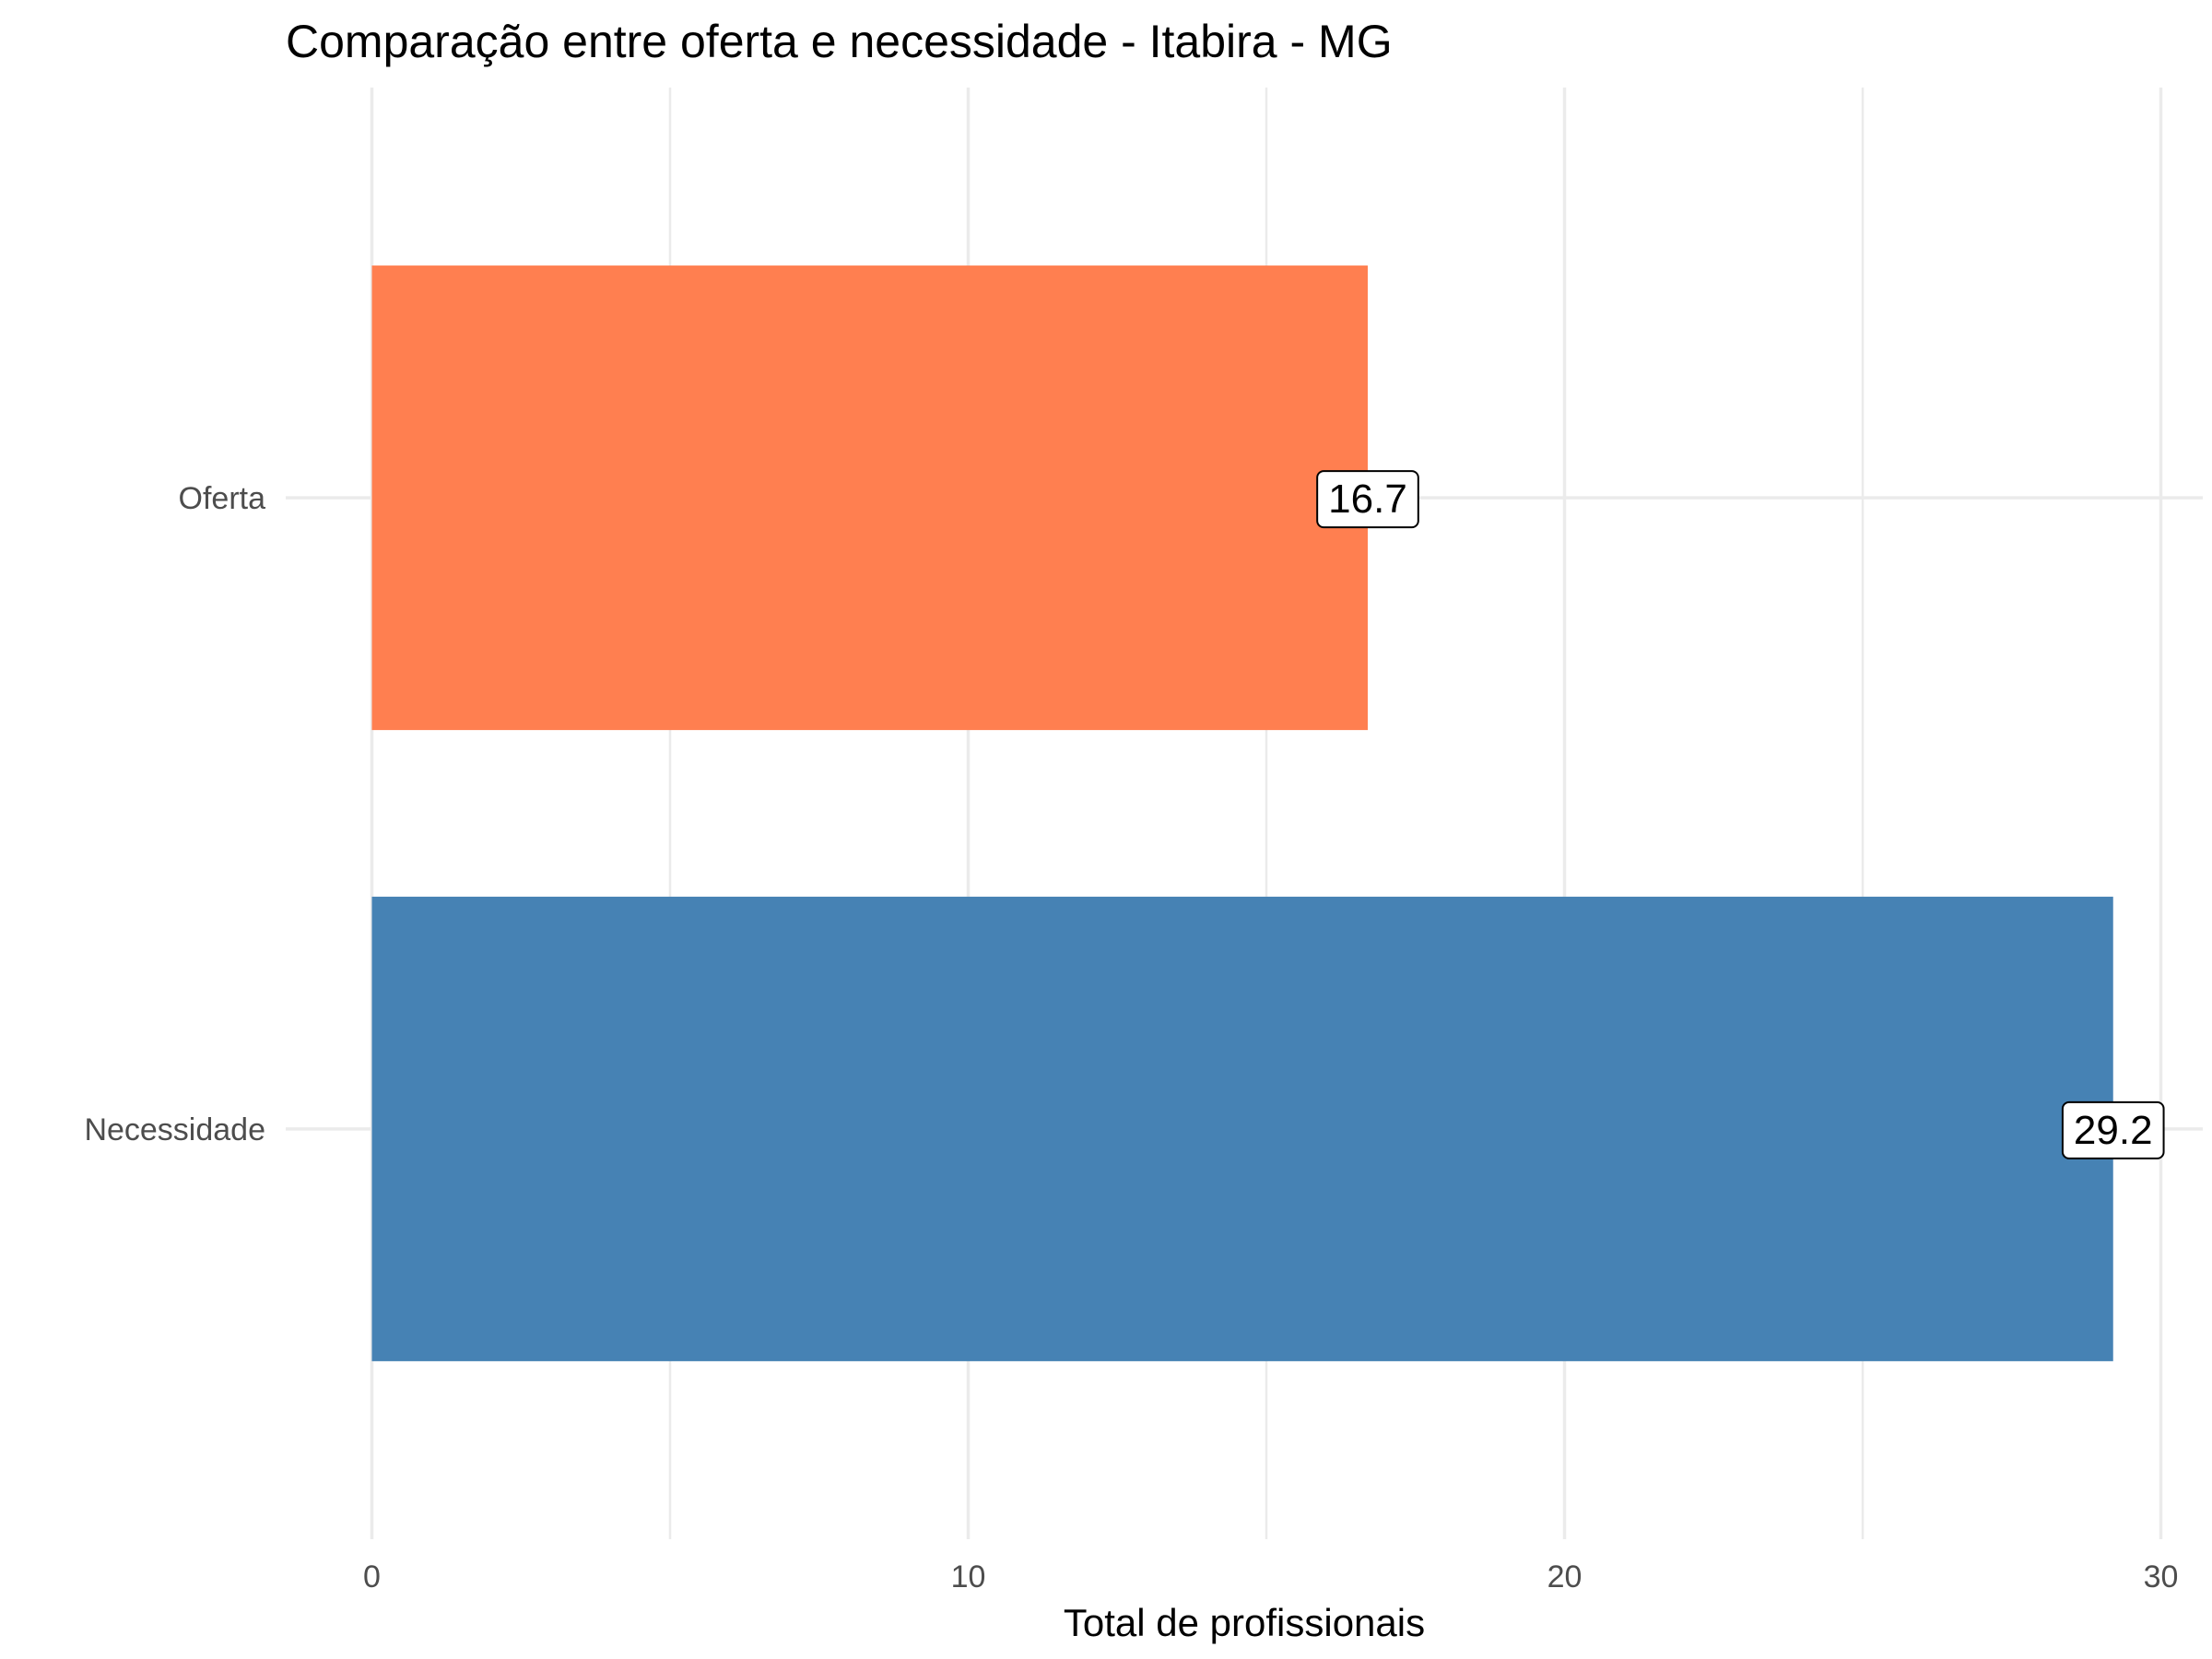 This screenshot has height=1659, width=2212. I want to click on y-axis-tick-labels: Necessidade Oferta, so click(174, 814).